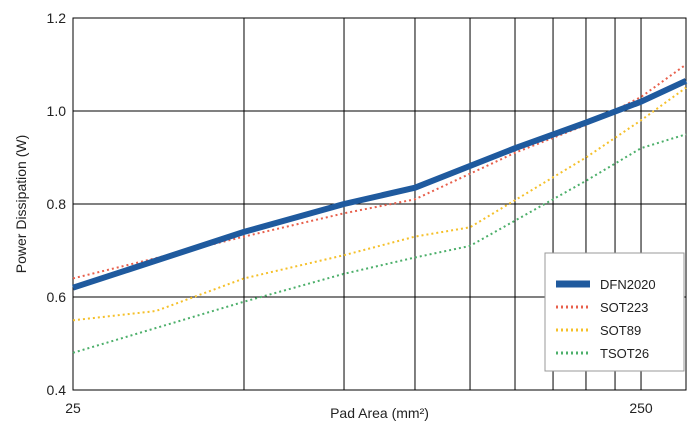  Describe the element at coordinates (57, 111) in the screenshot. I see `y-tick-label-3: 1.0` at that location.